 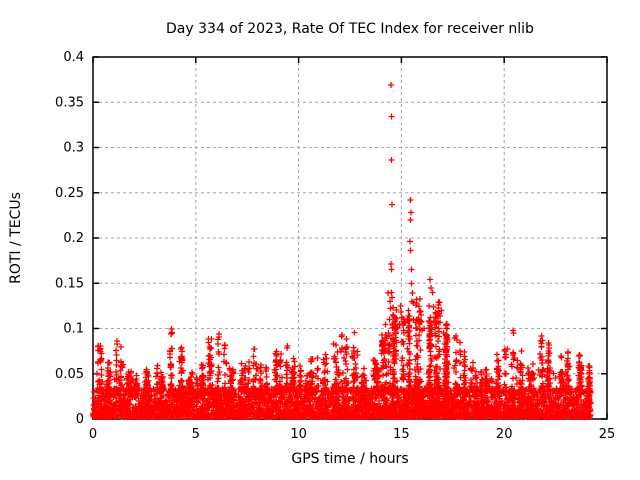 What do you see at coordinates (69, 102) in the screenshot?
I see `y-tick-label: 0.35` at bounding box center [69, 102].